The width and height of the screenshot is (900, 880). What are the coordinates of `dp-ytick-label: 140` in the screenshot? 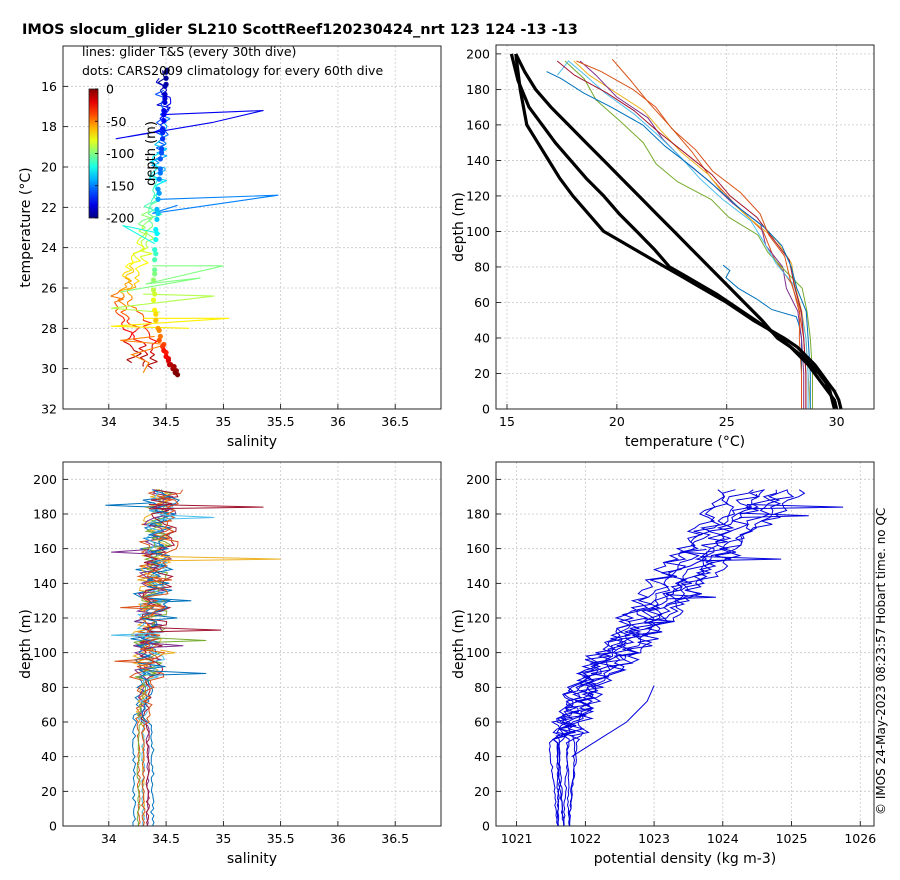 It's located at (478, 583).